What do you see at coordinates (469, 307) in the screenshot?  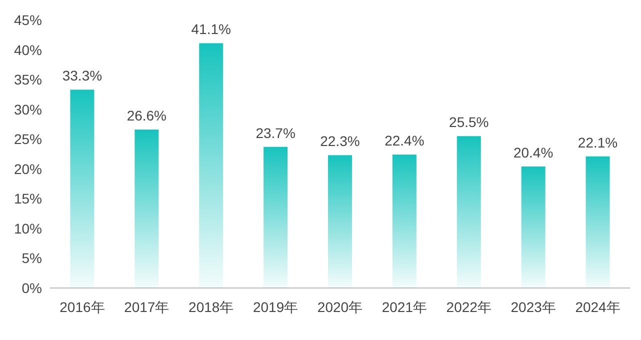 I see `x-tick-label: 2022年` at bounding box center [469, 307].